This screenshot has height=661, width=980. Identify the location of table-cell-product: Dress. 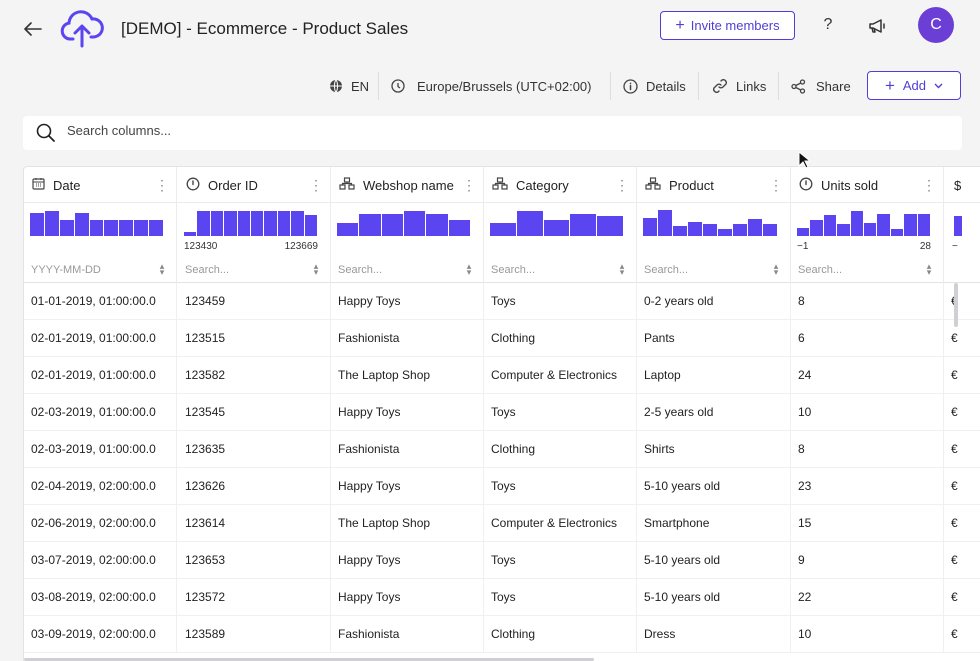
(714, 634).